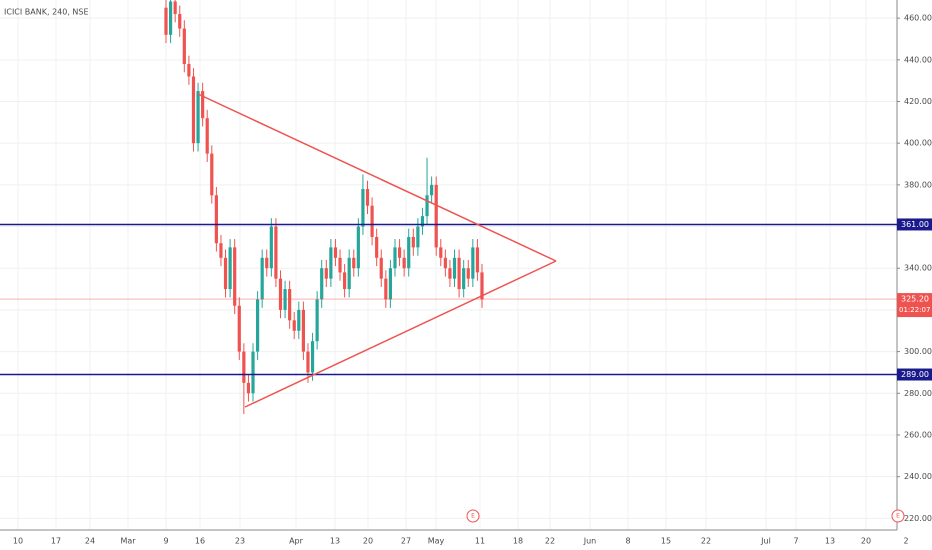 The height and width of the screenshot is (550, 932). What do you see at coordinates (480, 541) in the screenshot?
I see `x-tick-label: 11` at bounding box center [480, 541].